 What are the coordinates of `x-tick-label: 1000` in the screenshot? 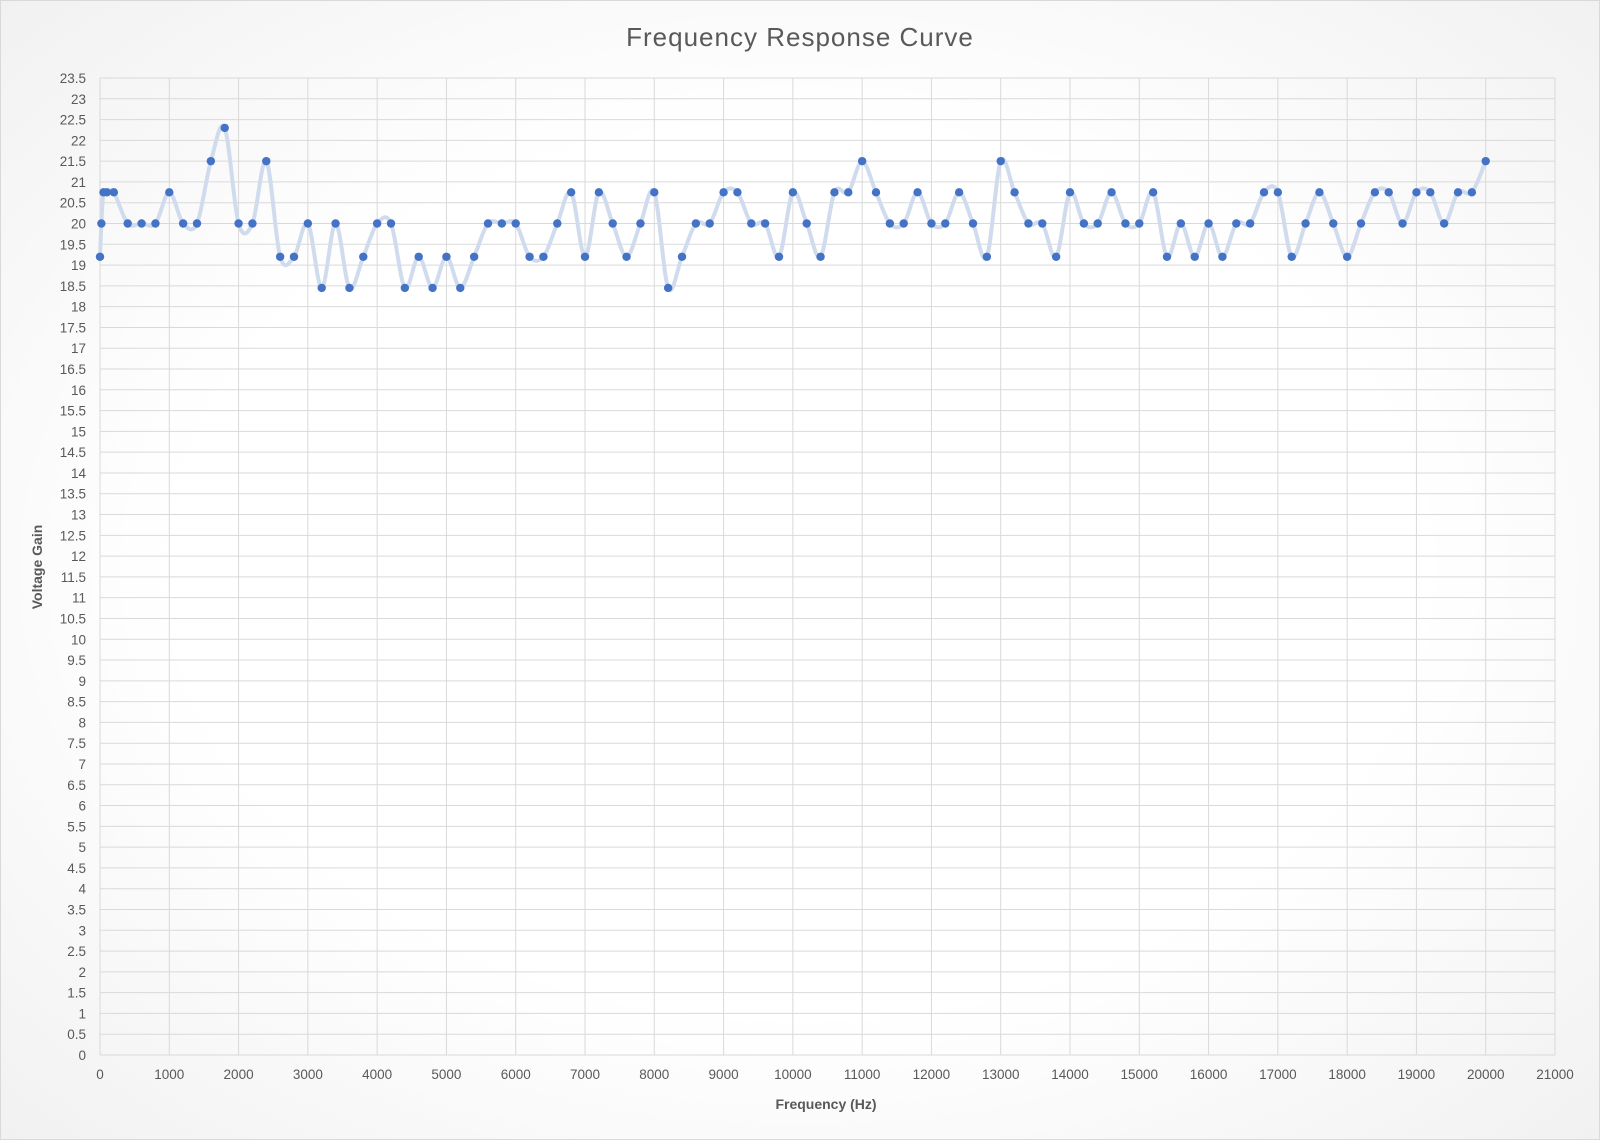 It's located at (169, 1074).